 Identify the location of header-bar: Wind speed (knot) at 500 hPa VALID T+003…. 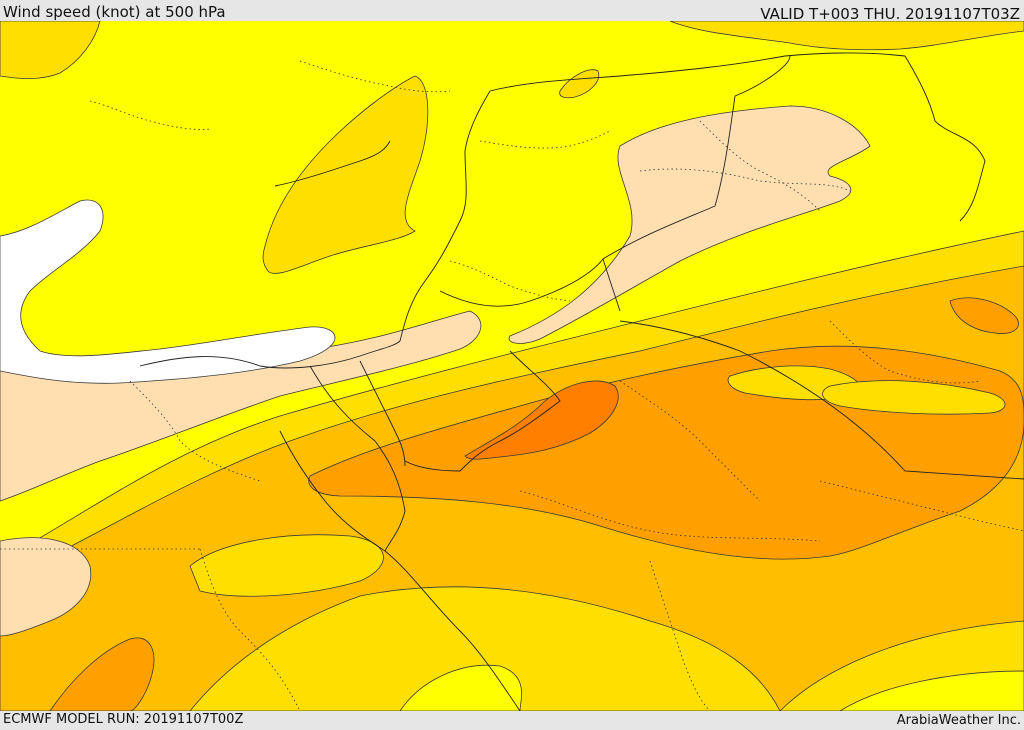
(512, 11).